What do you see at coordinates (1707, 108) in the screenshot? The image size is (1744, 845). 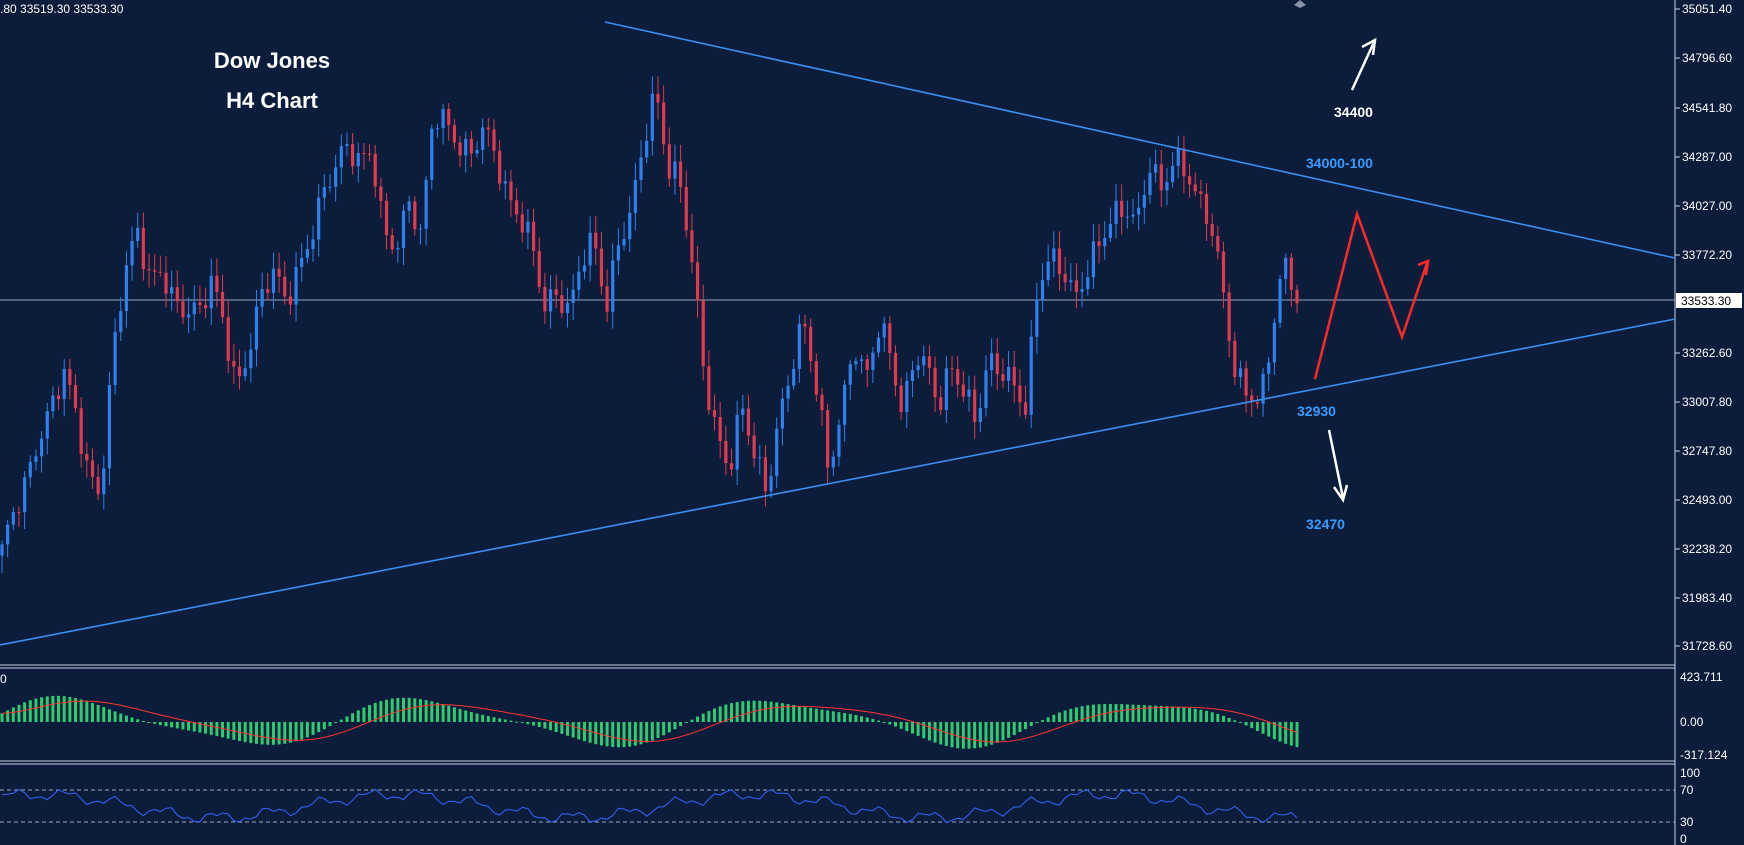 I see `price-tick-label: 34541.80` at bounding box center [1707, 108].